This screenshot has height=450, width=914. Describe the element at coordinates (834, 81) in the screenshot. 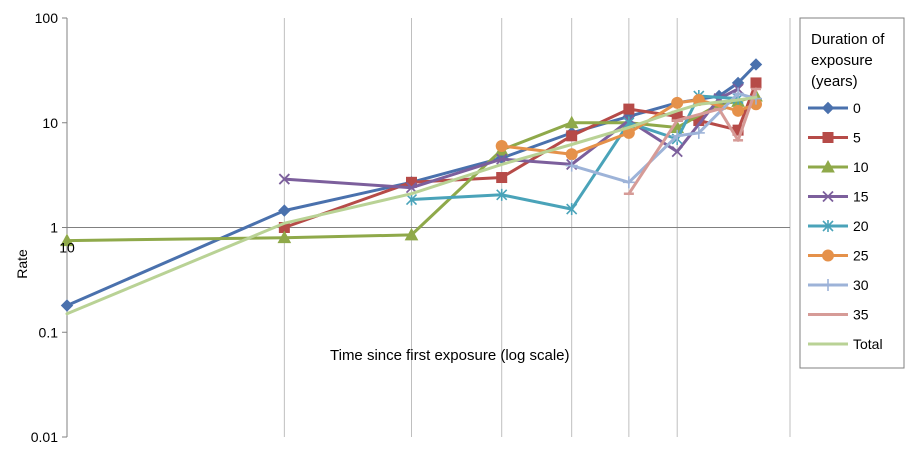

I see `legend-title-line-3: (years)` at that location.